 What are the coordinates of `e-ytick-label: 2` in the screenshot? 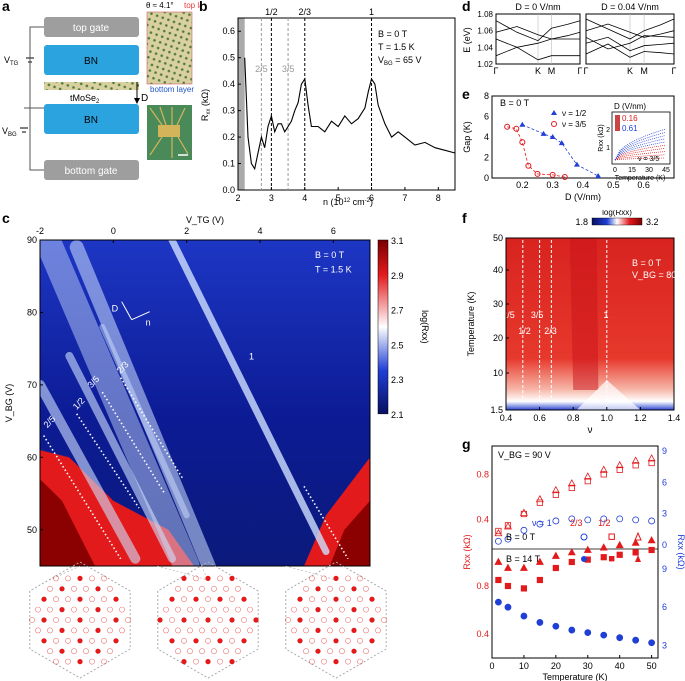 It's located at (486, 158).